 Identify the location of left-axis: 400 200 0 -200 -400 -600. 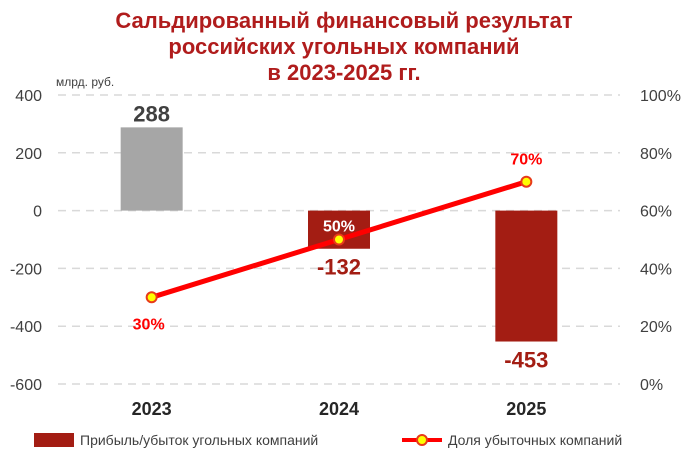
(26, 241).